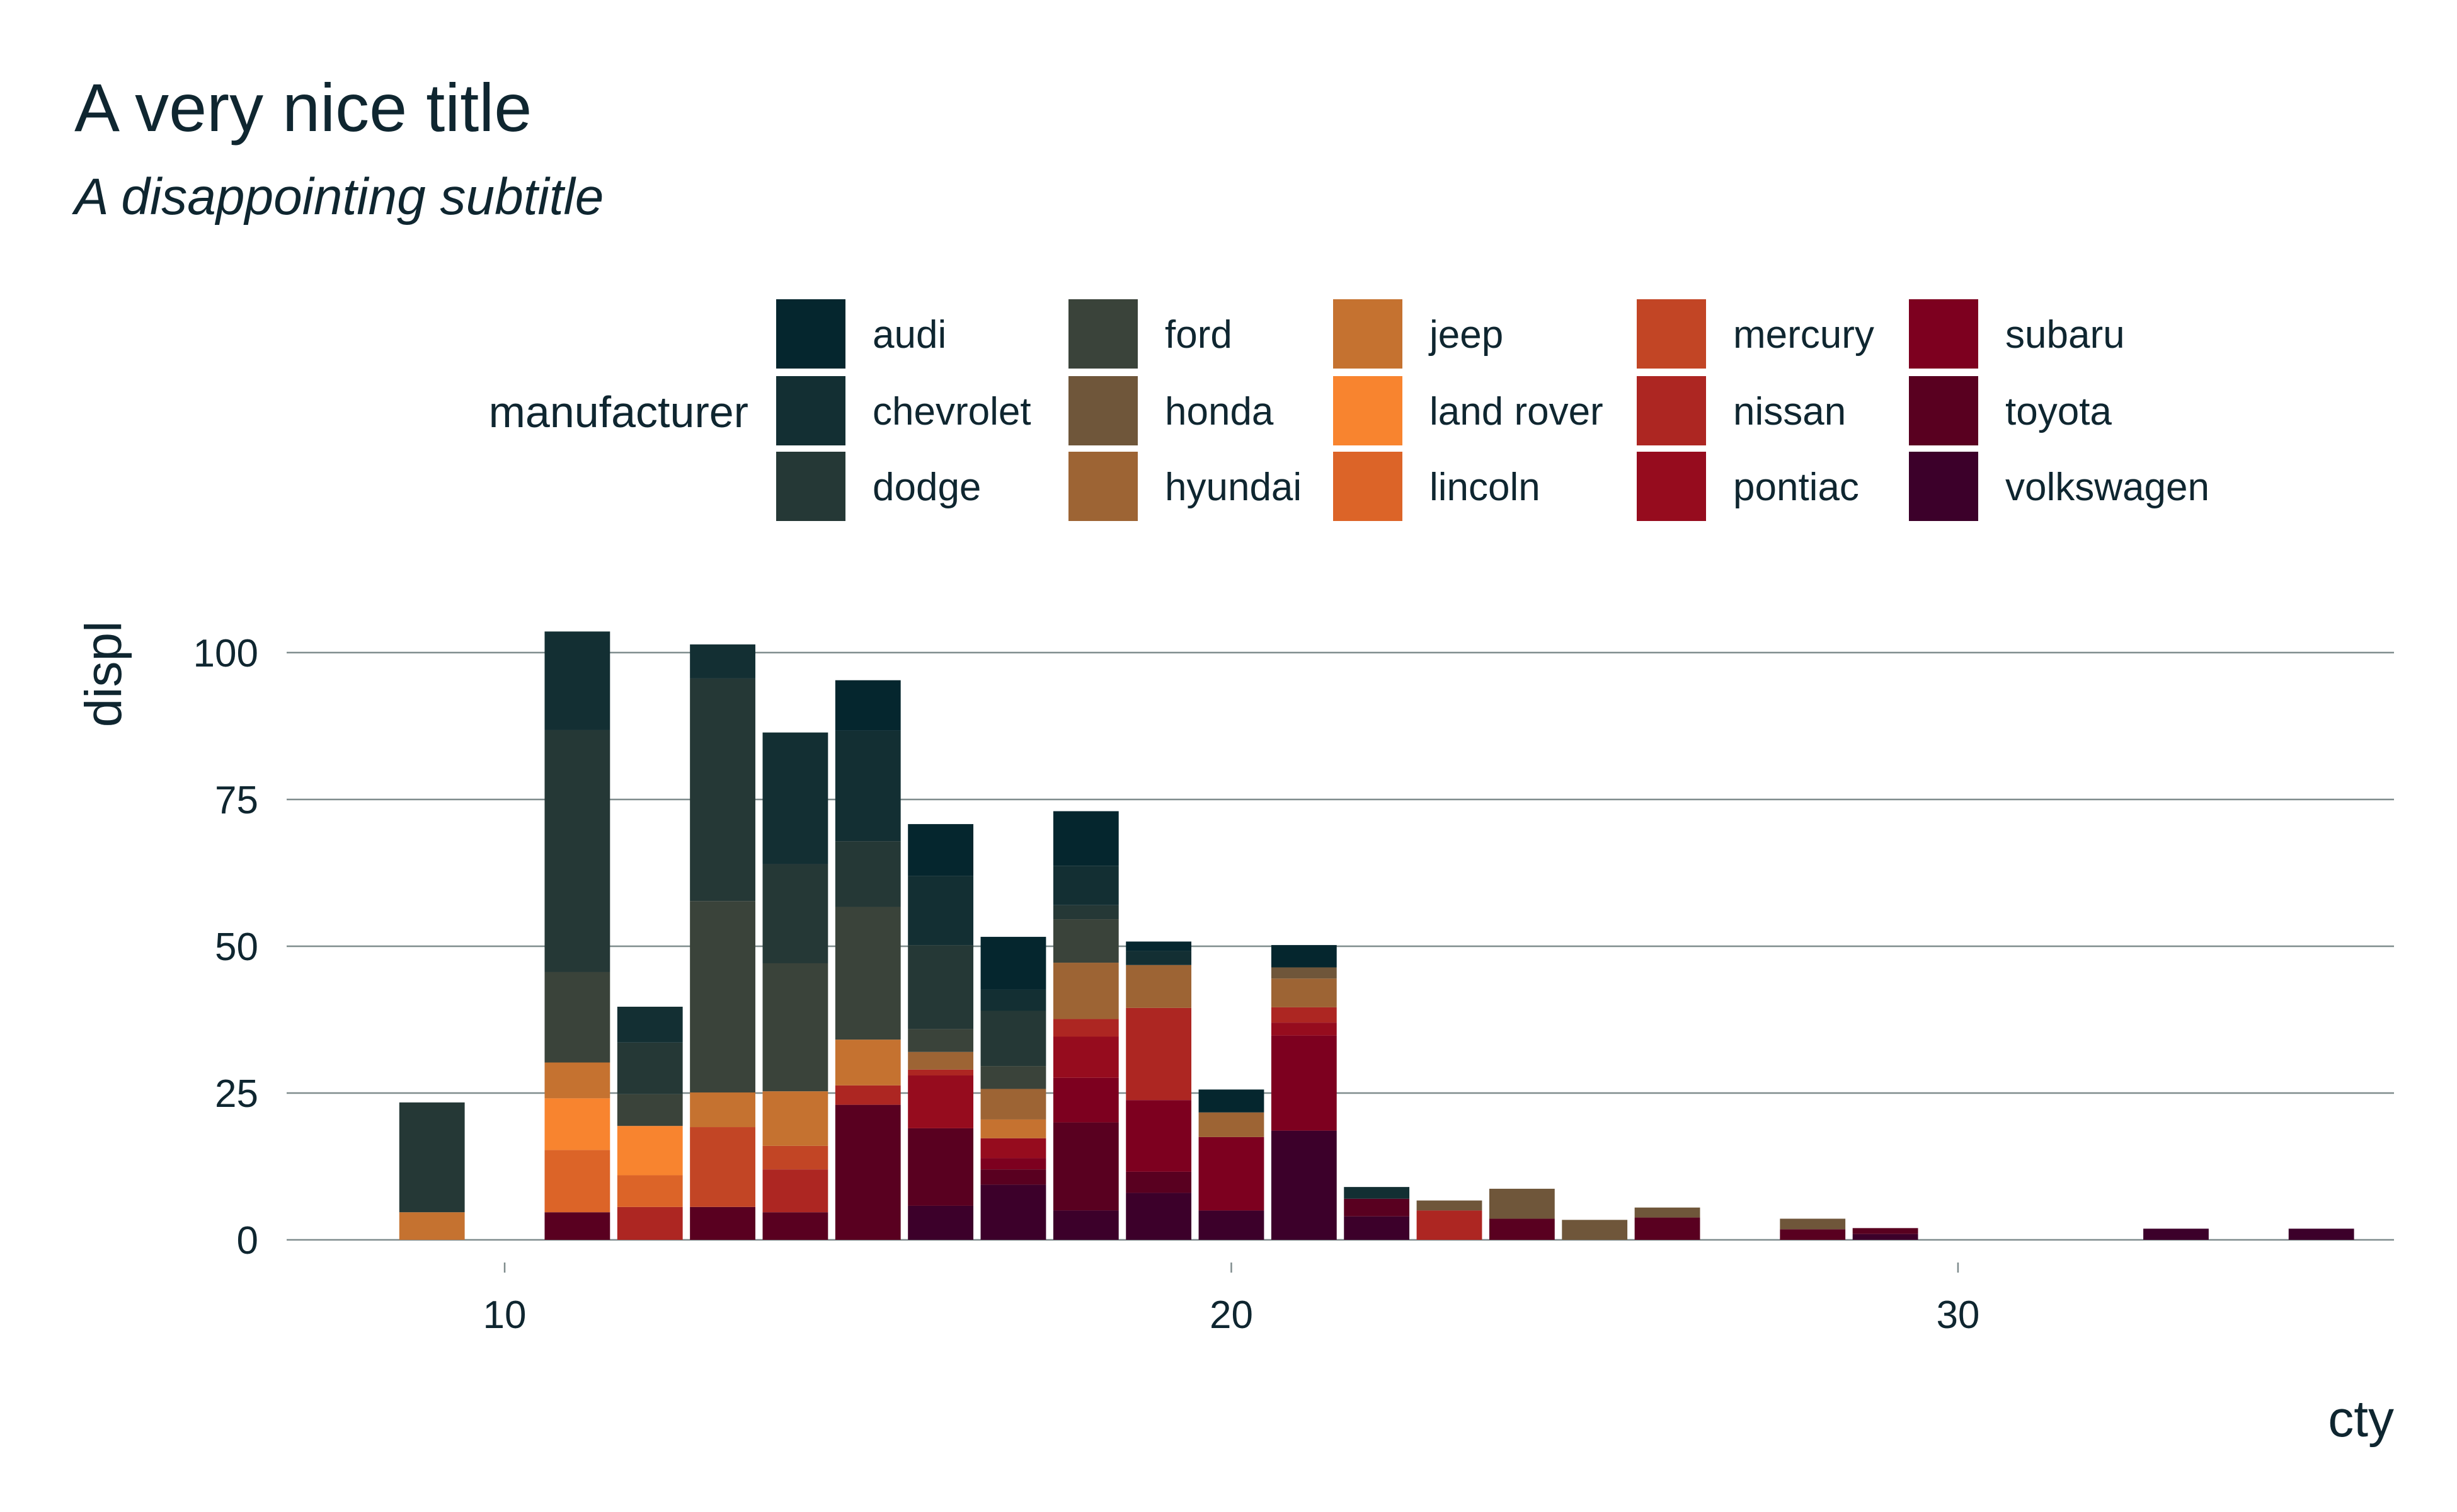 The image size is (2457, 1512). What do you see at coordinates (1086, 912) in the screenshot?
I see `bar-18-dodge` at bounding box center [1086, 912].